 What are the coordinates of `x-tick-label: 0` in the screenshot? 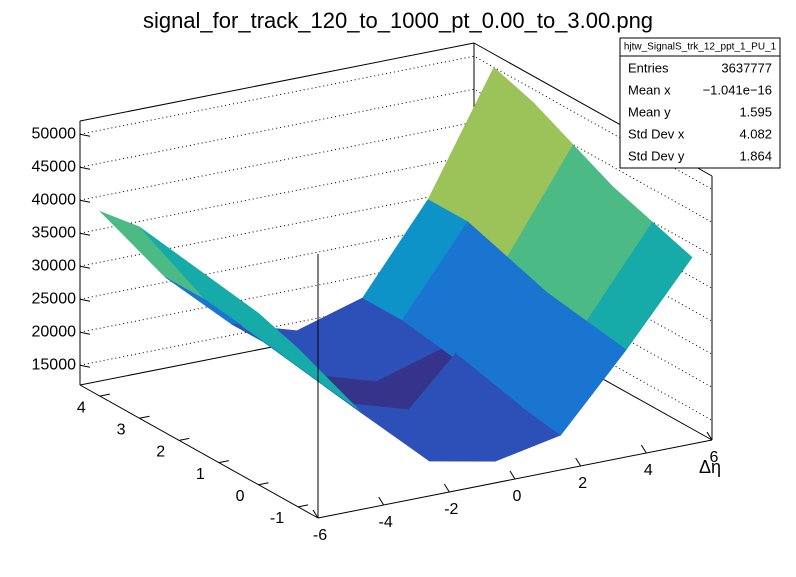 It's located at (517, 496).